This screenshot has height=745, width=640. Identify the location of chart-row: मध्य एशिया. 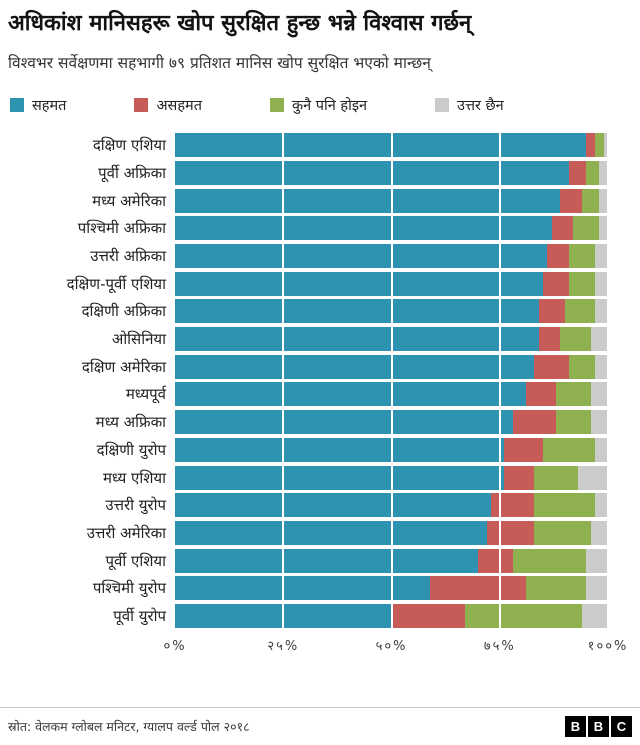
(320, 478).